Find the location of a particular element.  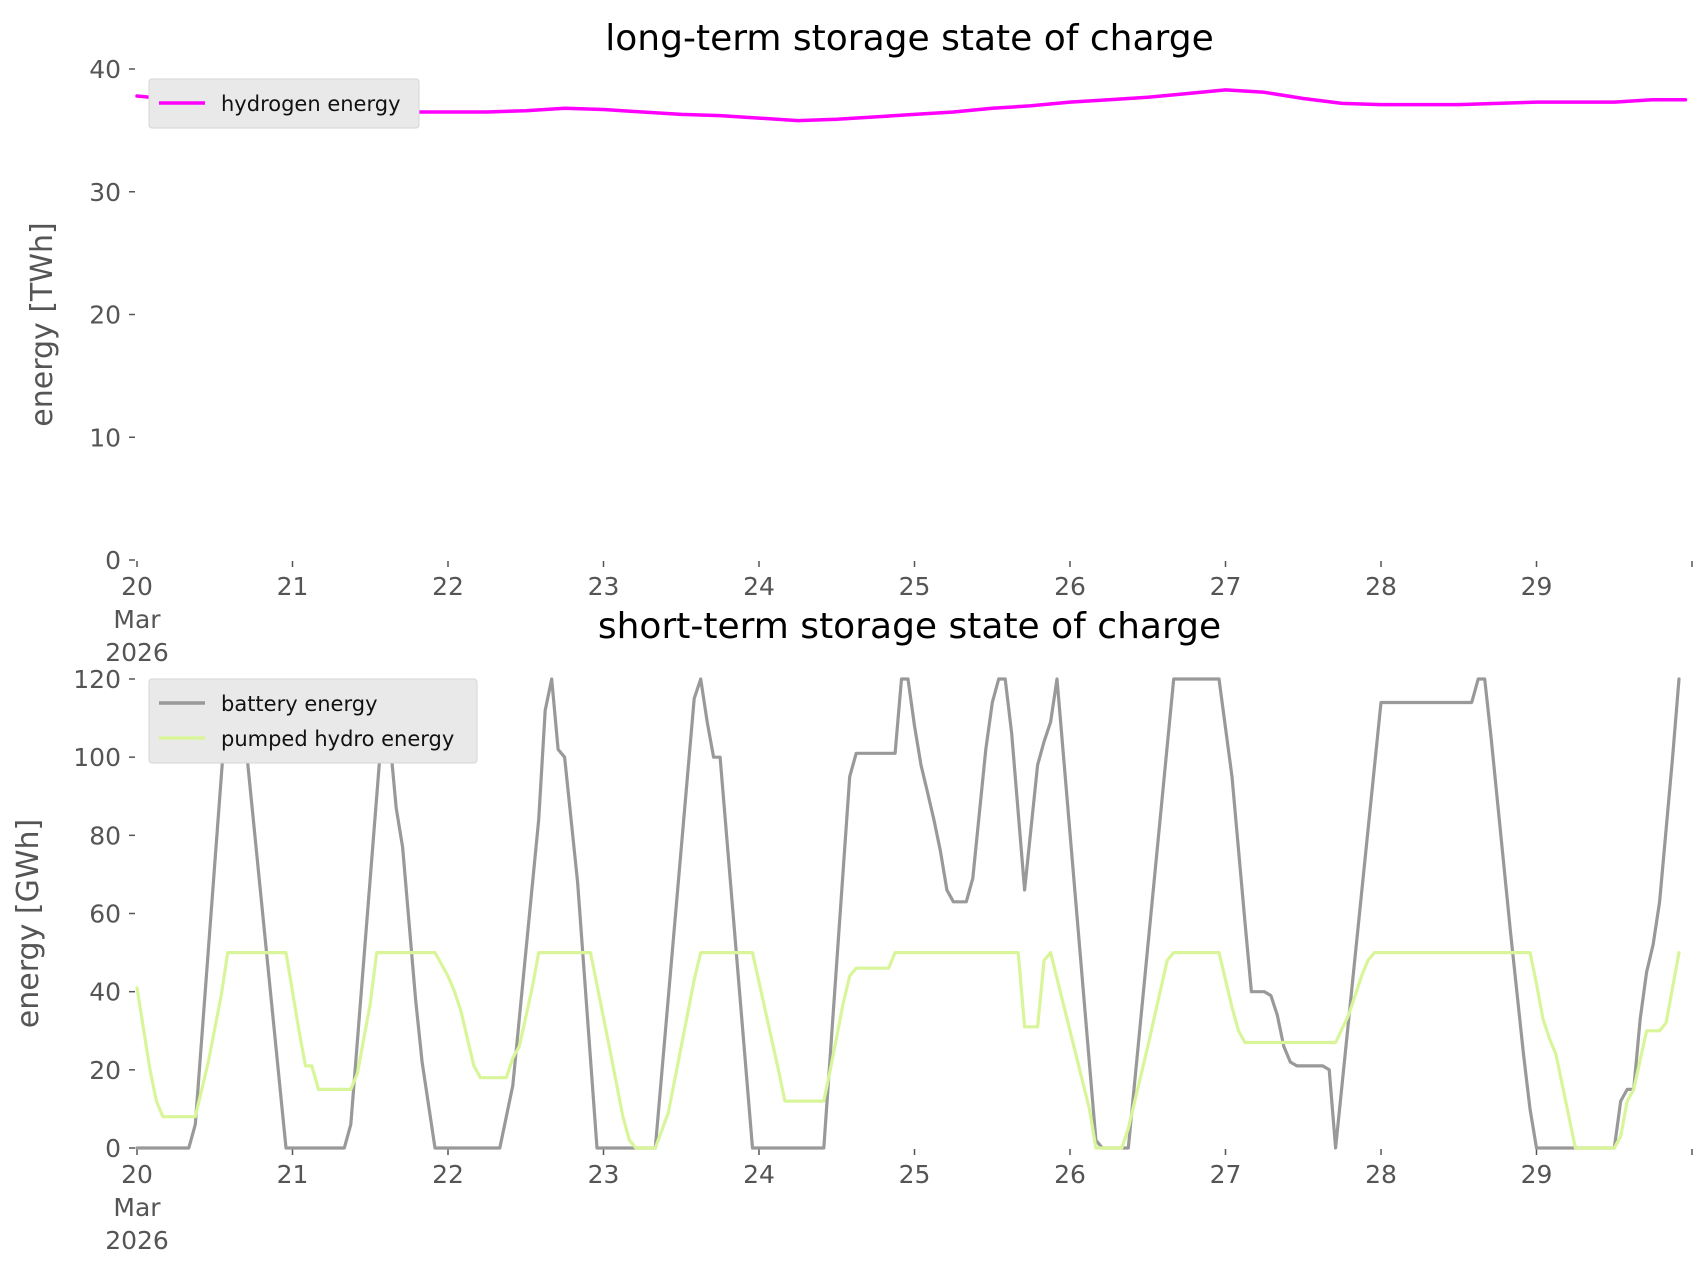

chart0-x-tick-label: 25 is located at coordinates (915, 586).